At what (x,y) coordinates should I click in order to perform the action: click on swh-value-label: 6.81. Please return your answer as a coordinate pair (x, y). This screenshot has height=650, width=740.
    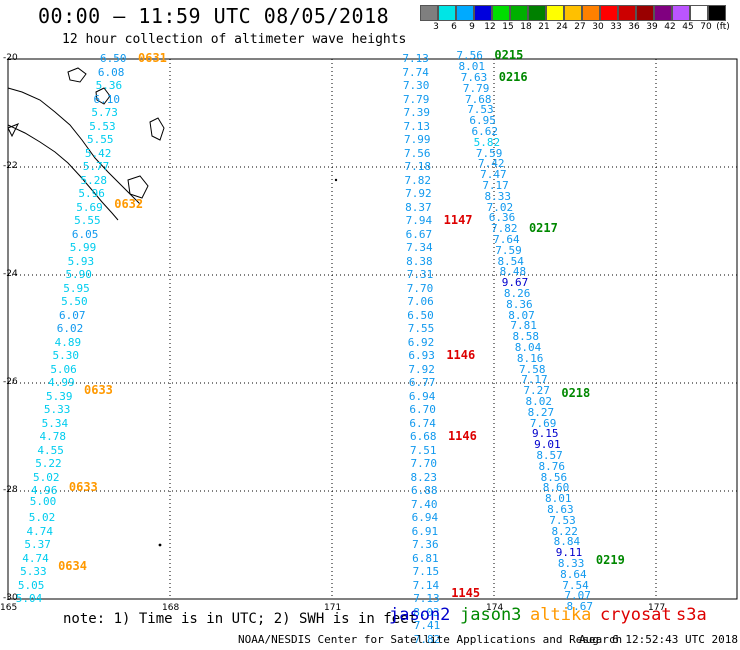
    Looking at the image, I should click on (425, 558).